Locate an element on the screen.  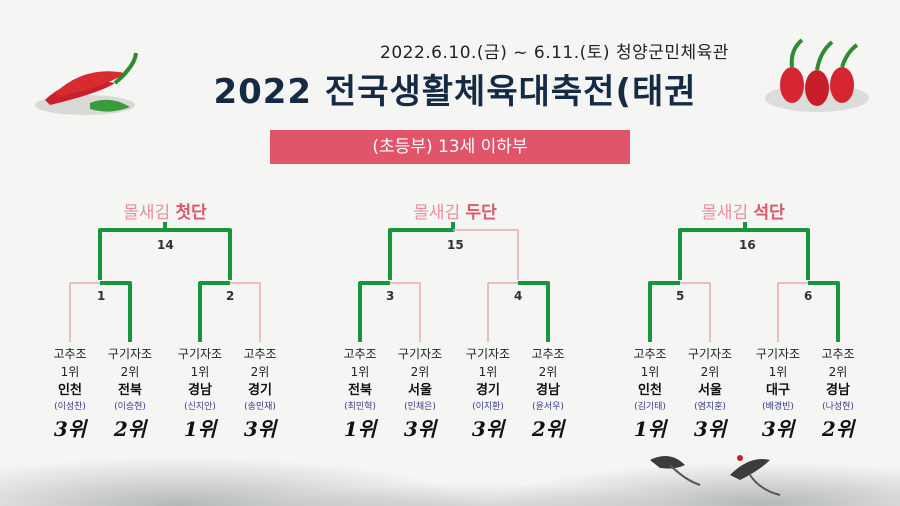
bracket-d3-m5-right is located at coordinates (695, 312).